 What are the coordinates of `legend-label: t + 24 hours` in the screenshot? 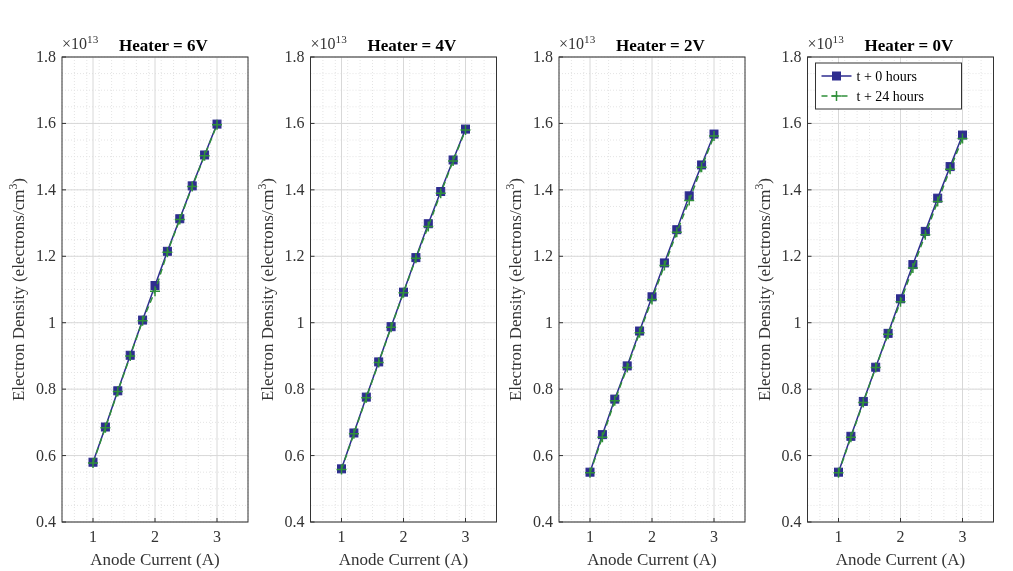 It's located at (890, 96).